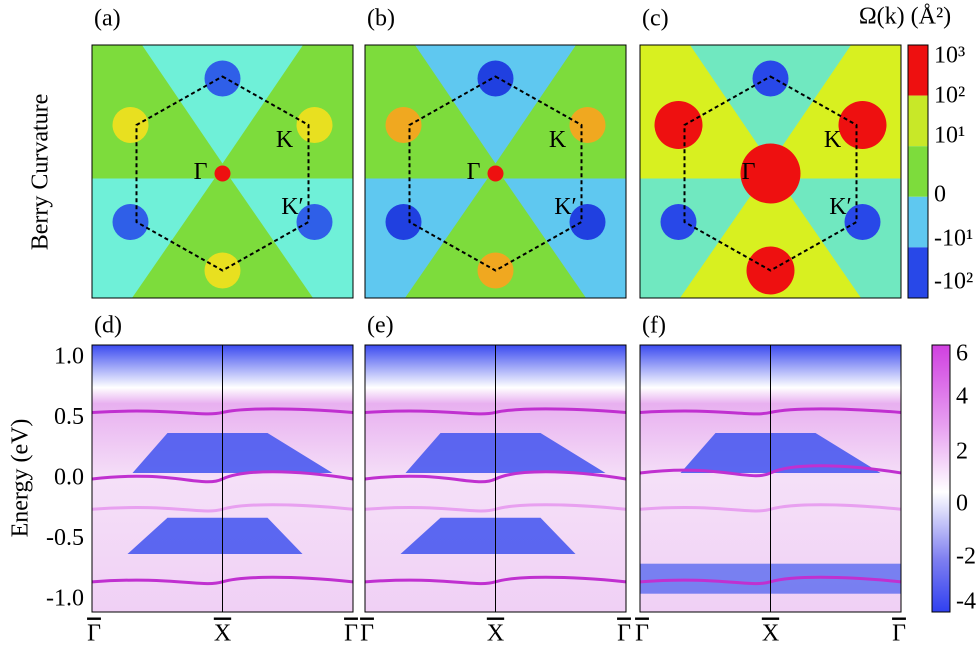 The width and height of the screenshot is (980, 650). Describe the element at coordinates (966, 602) in the screenshot. I see `colorbar-tick-label: -4` at that location.